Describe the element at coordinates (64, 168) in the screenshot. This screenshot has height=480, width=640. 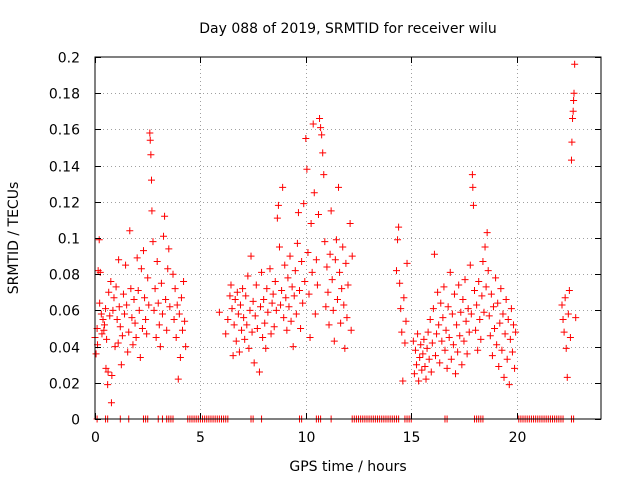
I see `y-tick-label: 0.14` at that location.